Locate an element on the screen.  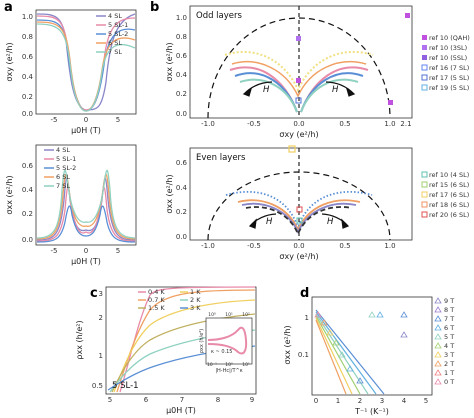
panel-a-top-frame is located at coordinates (86, 62).